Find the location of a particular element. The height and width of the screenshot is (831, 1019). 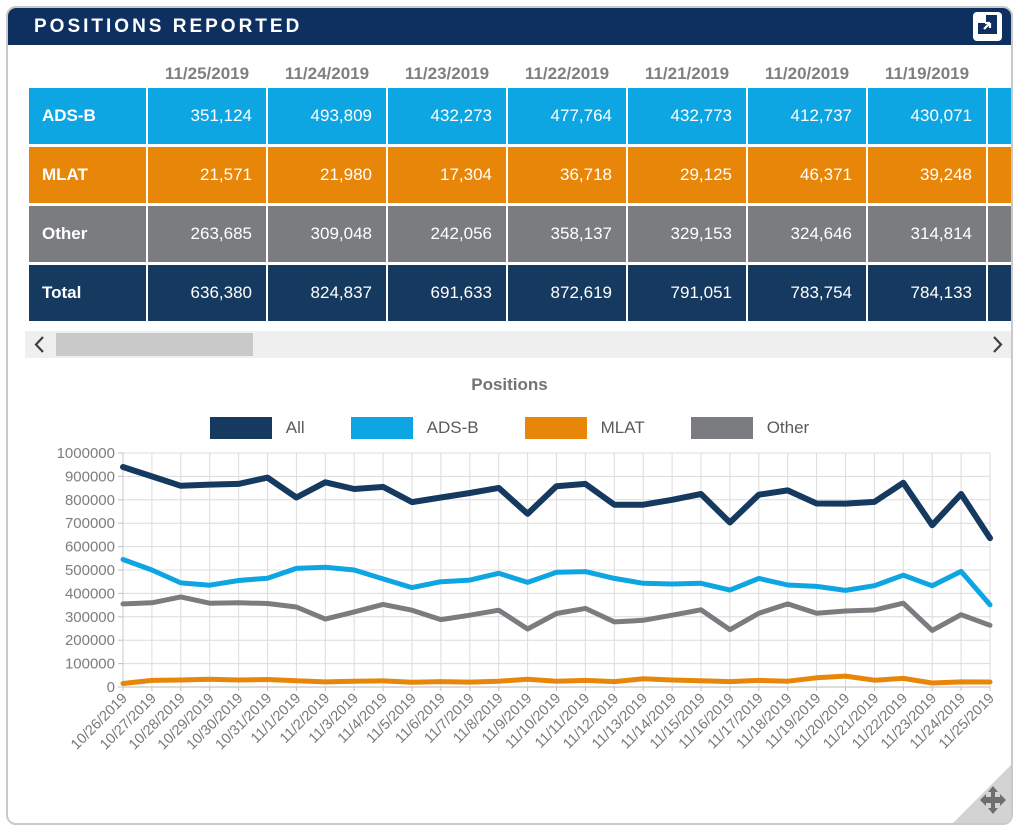

table-value-cell: 493,809 is located at coordinates (327, 116).